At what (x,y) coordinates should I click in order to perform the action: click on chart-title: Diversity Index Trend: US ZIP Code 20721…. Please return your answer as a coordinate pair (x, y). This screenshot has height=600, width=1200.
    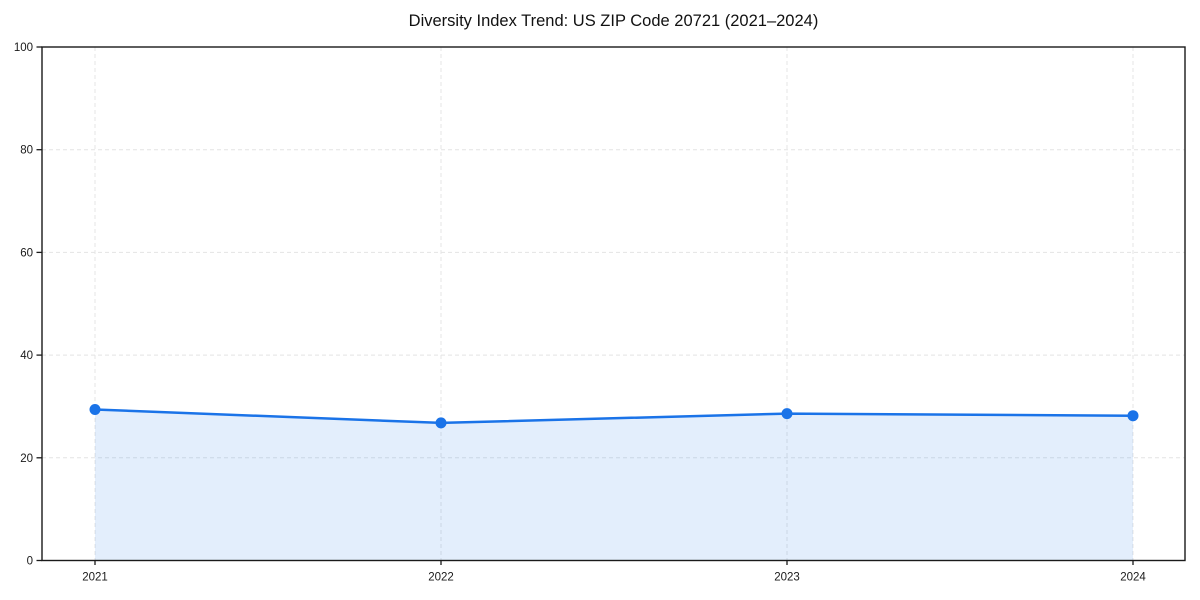
    Looking at the image, I should click on (613, 21).